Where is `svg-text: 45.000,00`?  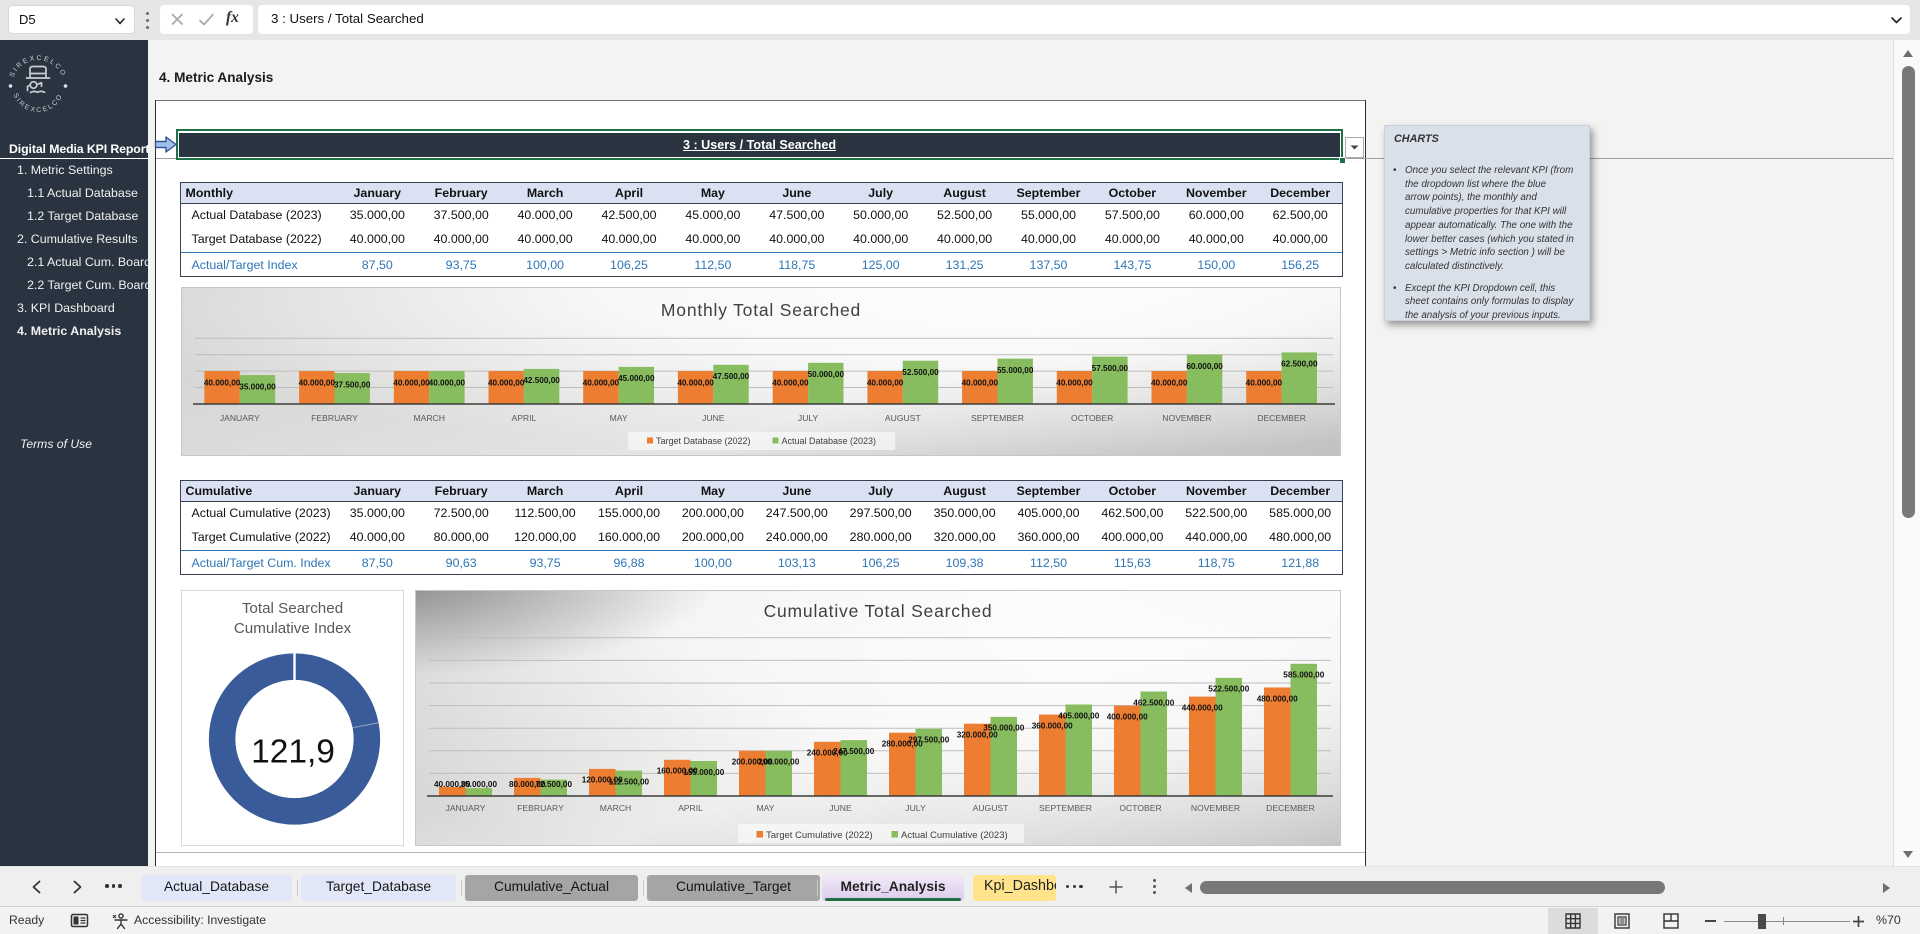
svg-text: 45.000,00 is located at coordinates (636, 378).